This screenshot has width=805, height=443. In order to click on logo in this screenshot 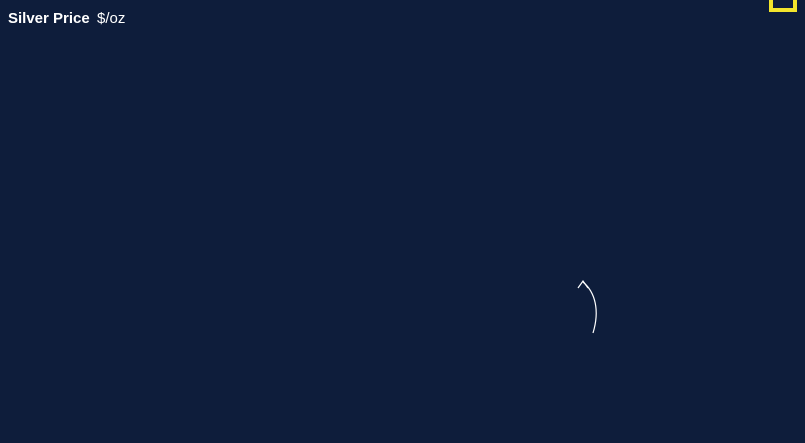, I will do `click(783, 6)`.